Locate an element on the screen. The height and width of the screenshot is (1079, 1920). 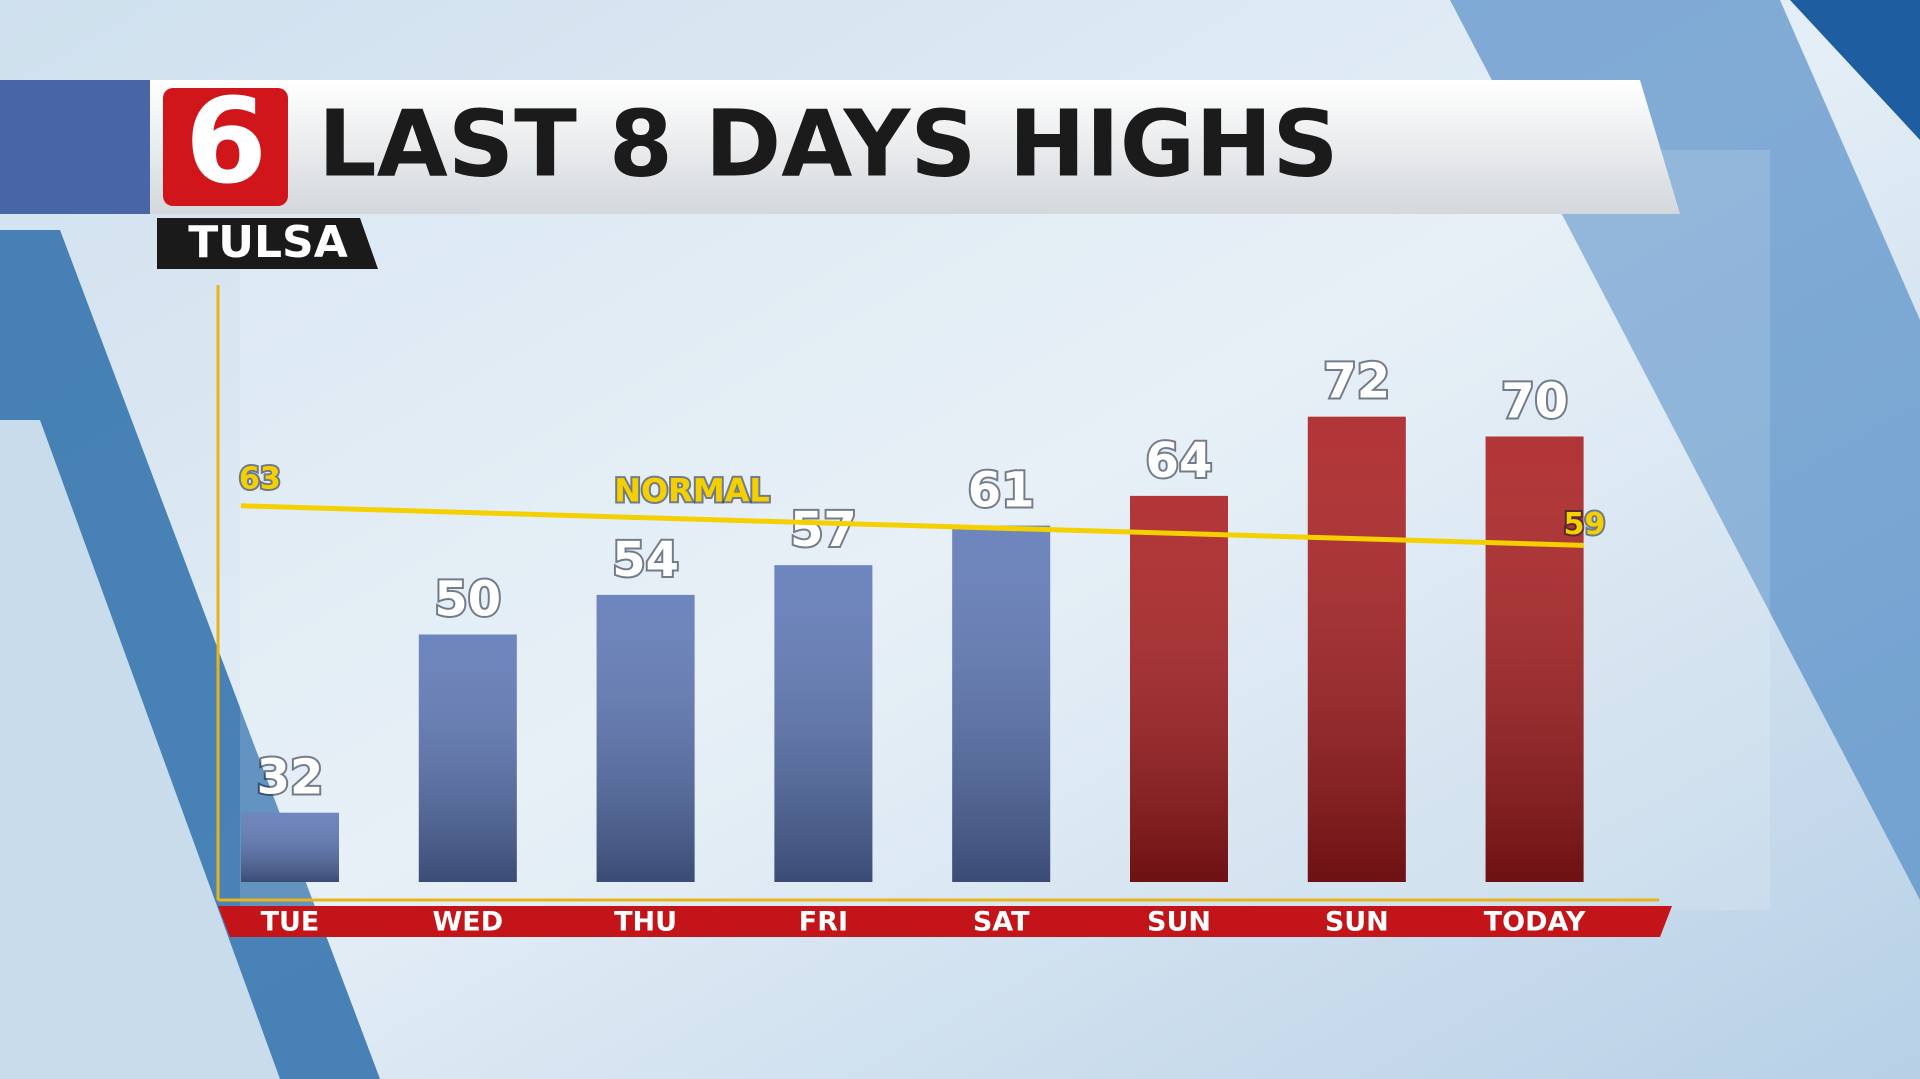
city-tag is located at coordinates (267, 243).